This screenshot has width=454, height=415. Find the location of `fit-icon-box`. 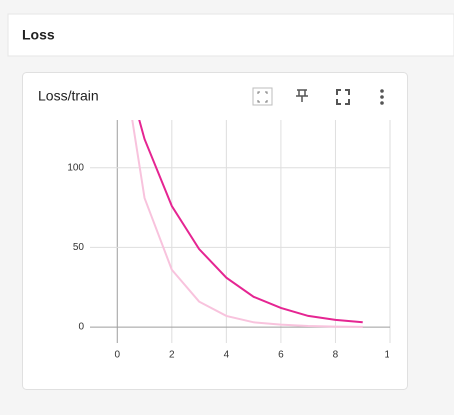

fit-icon-box is located at coordinates (262, 96).